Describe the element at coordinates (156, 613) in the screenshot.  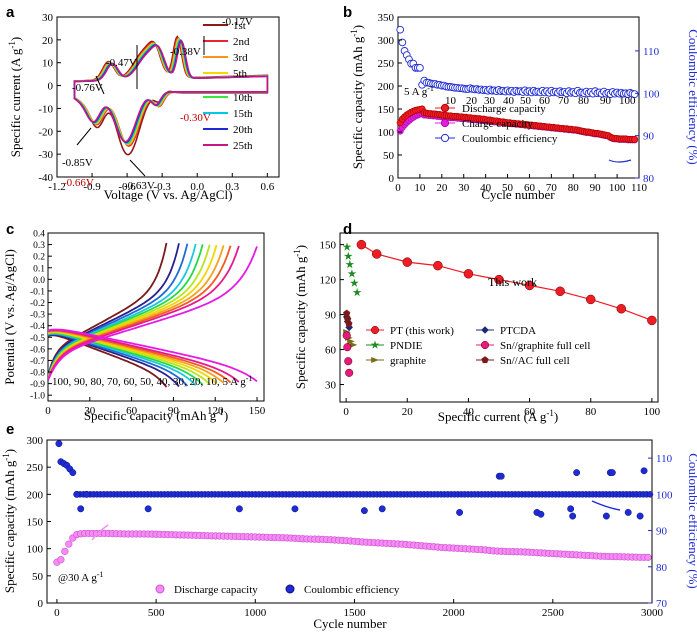
I see `x-tick-label-e: 500` at that location.